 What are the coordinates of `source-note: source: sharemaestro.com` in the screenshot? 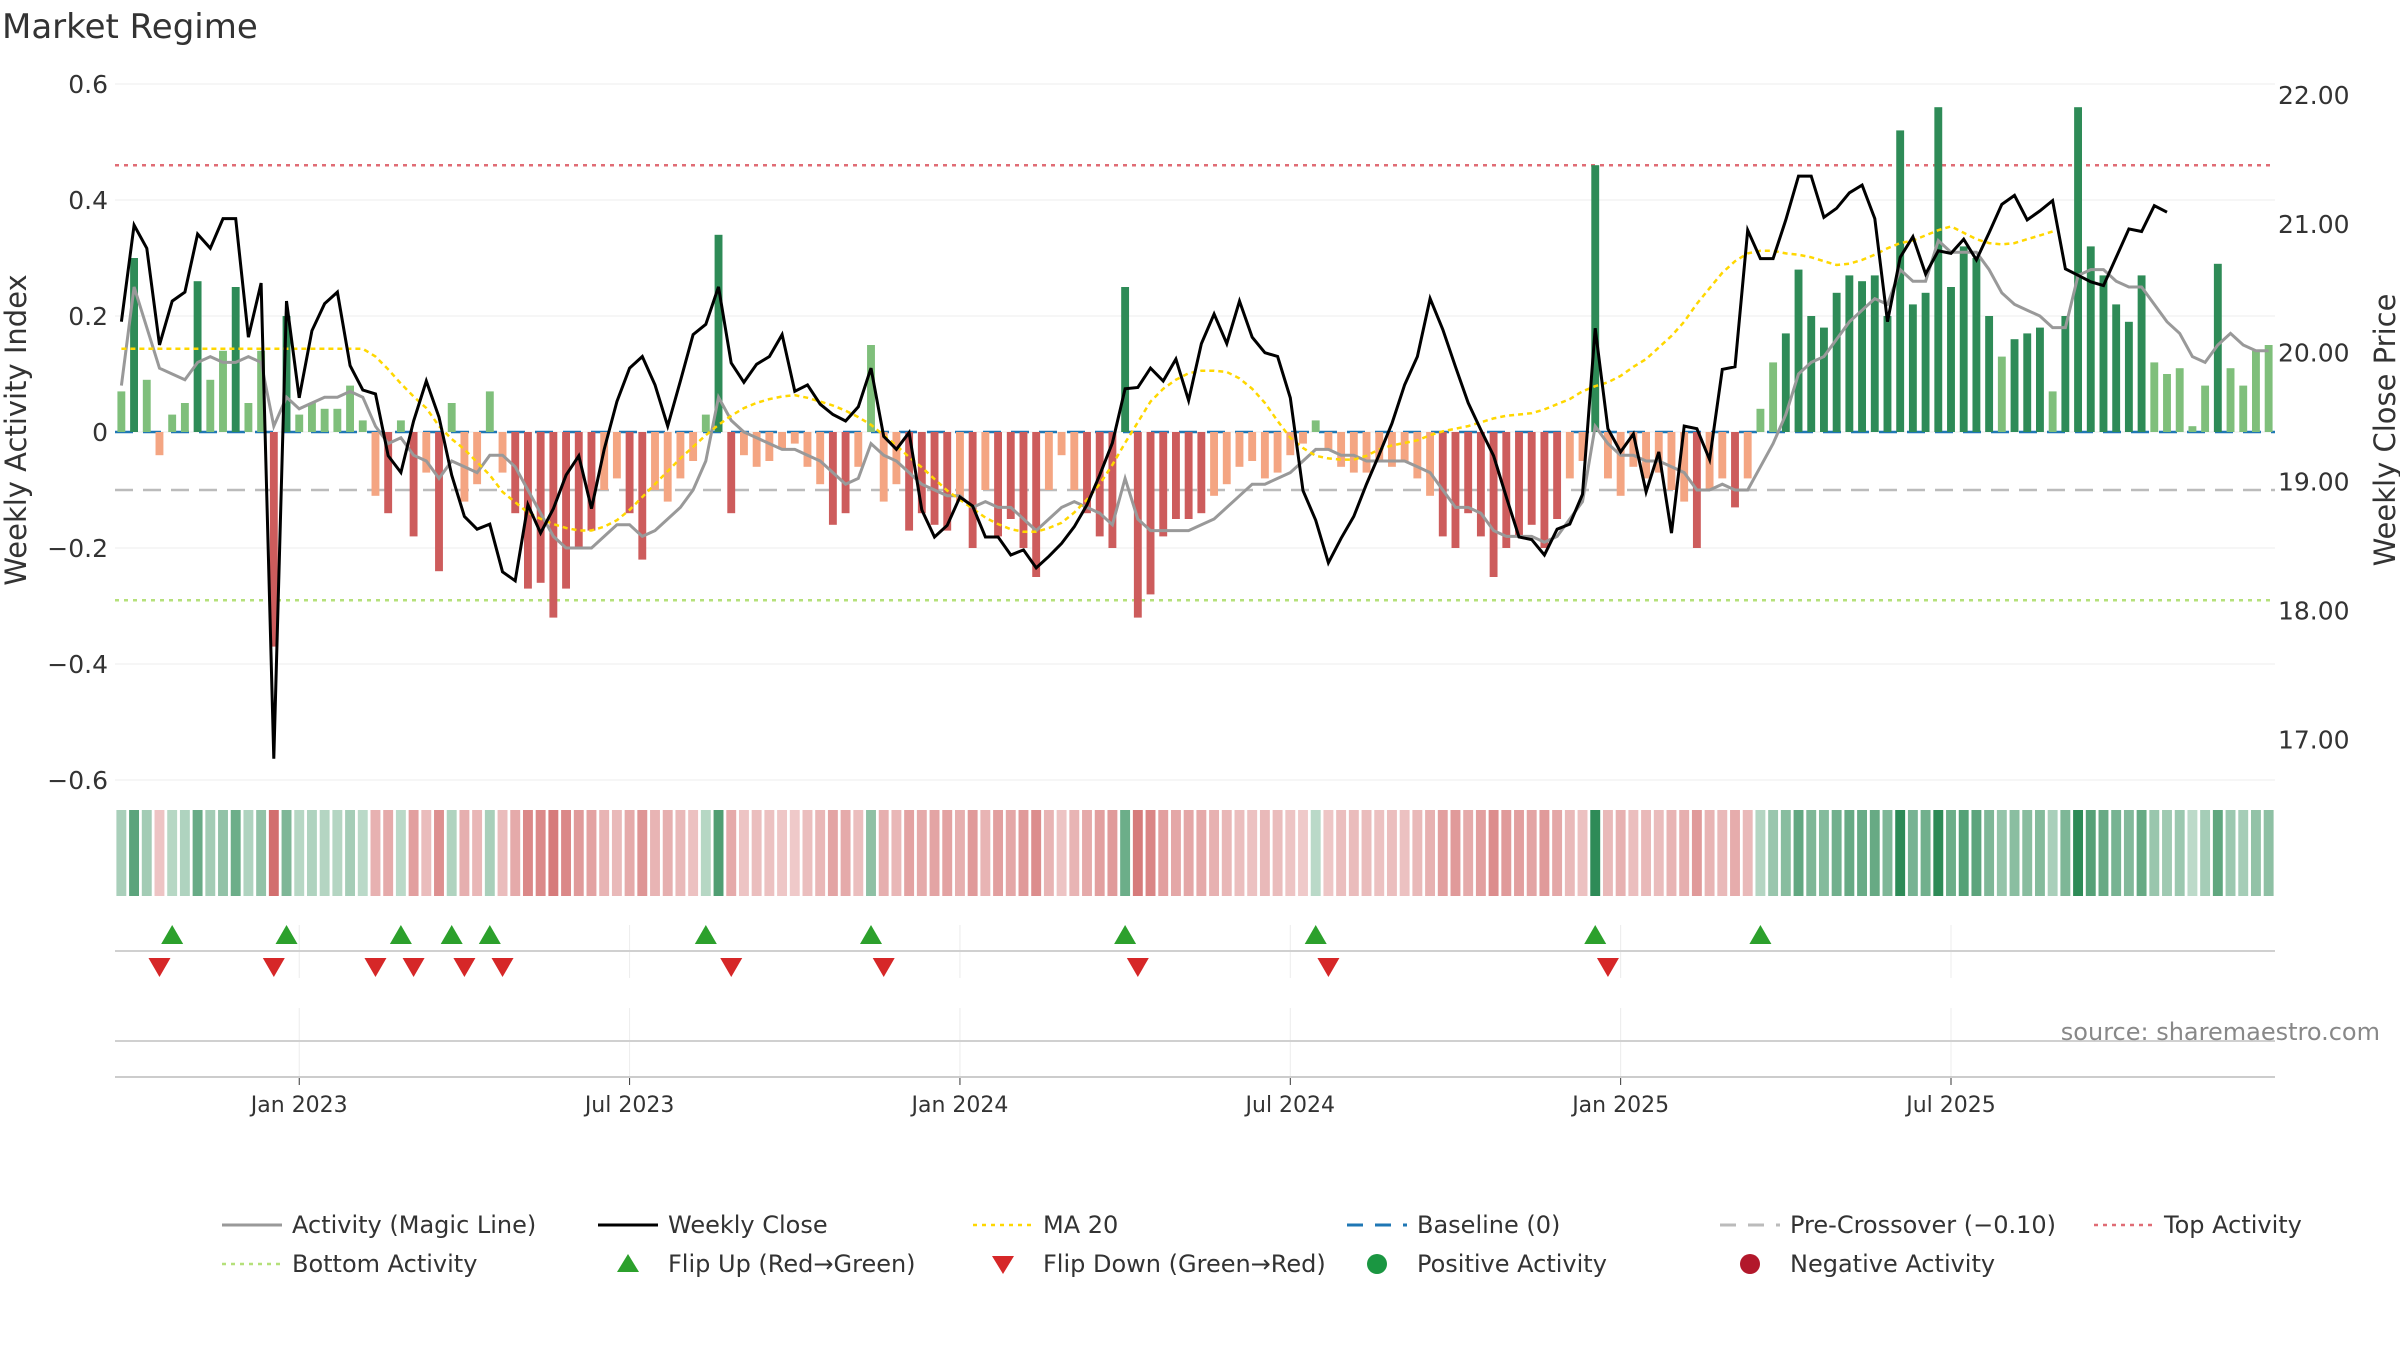 It's located at (2220, 1032).